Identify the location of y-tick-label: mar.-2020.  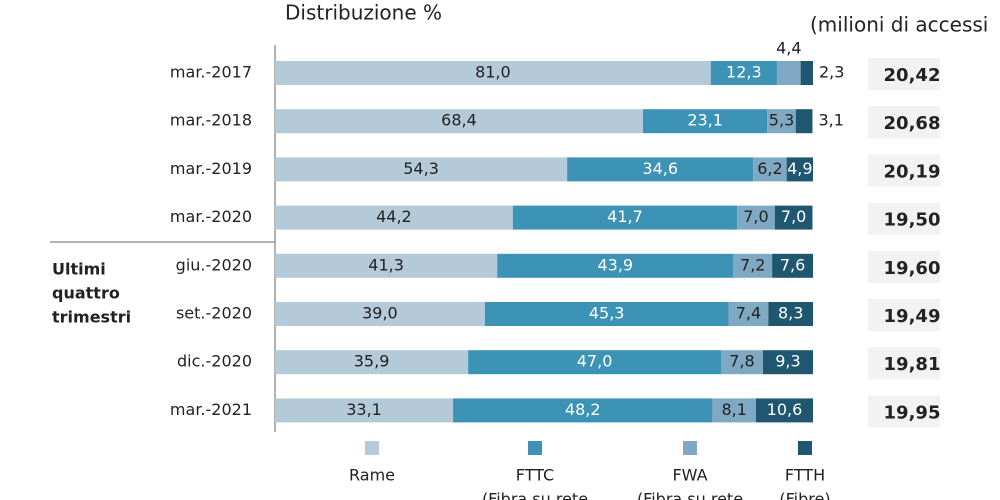
(211, 216).